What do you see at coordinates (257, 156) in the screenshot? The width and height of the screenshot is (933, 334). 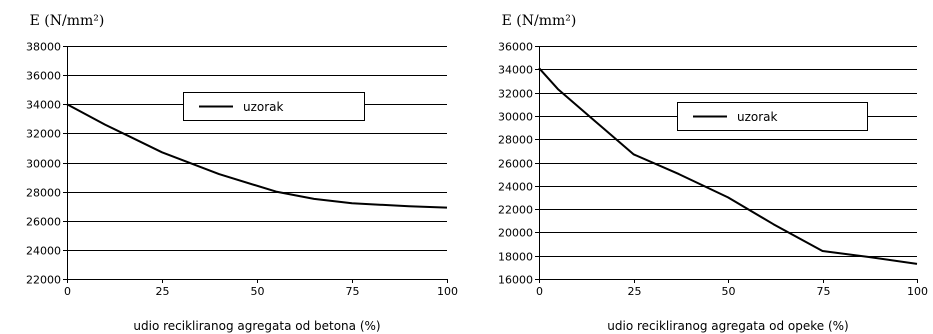 I see `series-line-uzorak` at bounding box center [257, 156].